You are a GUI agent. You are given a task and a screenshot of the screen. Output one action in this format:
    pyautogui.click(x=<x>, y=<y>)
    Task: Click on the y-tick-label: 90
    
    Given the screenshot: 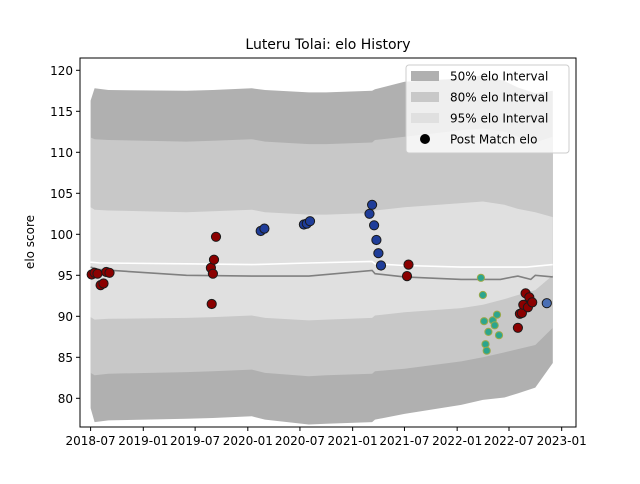 What is the action you would take?
    pyautogui.click(x=65, y=317)
    